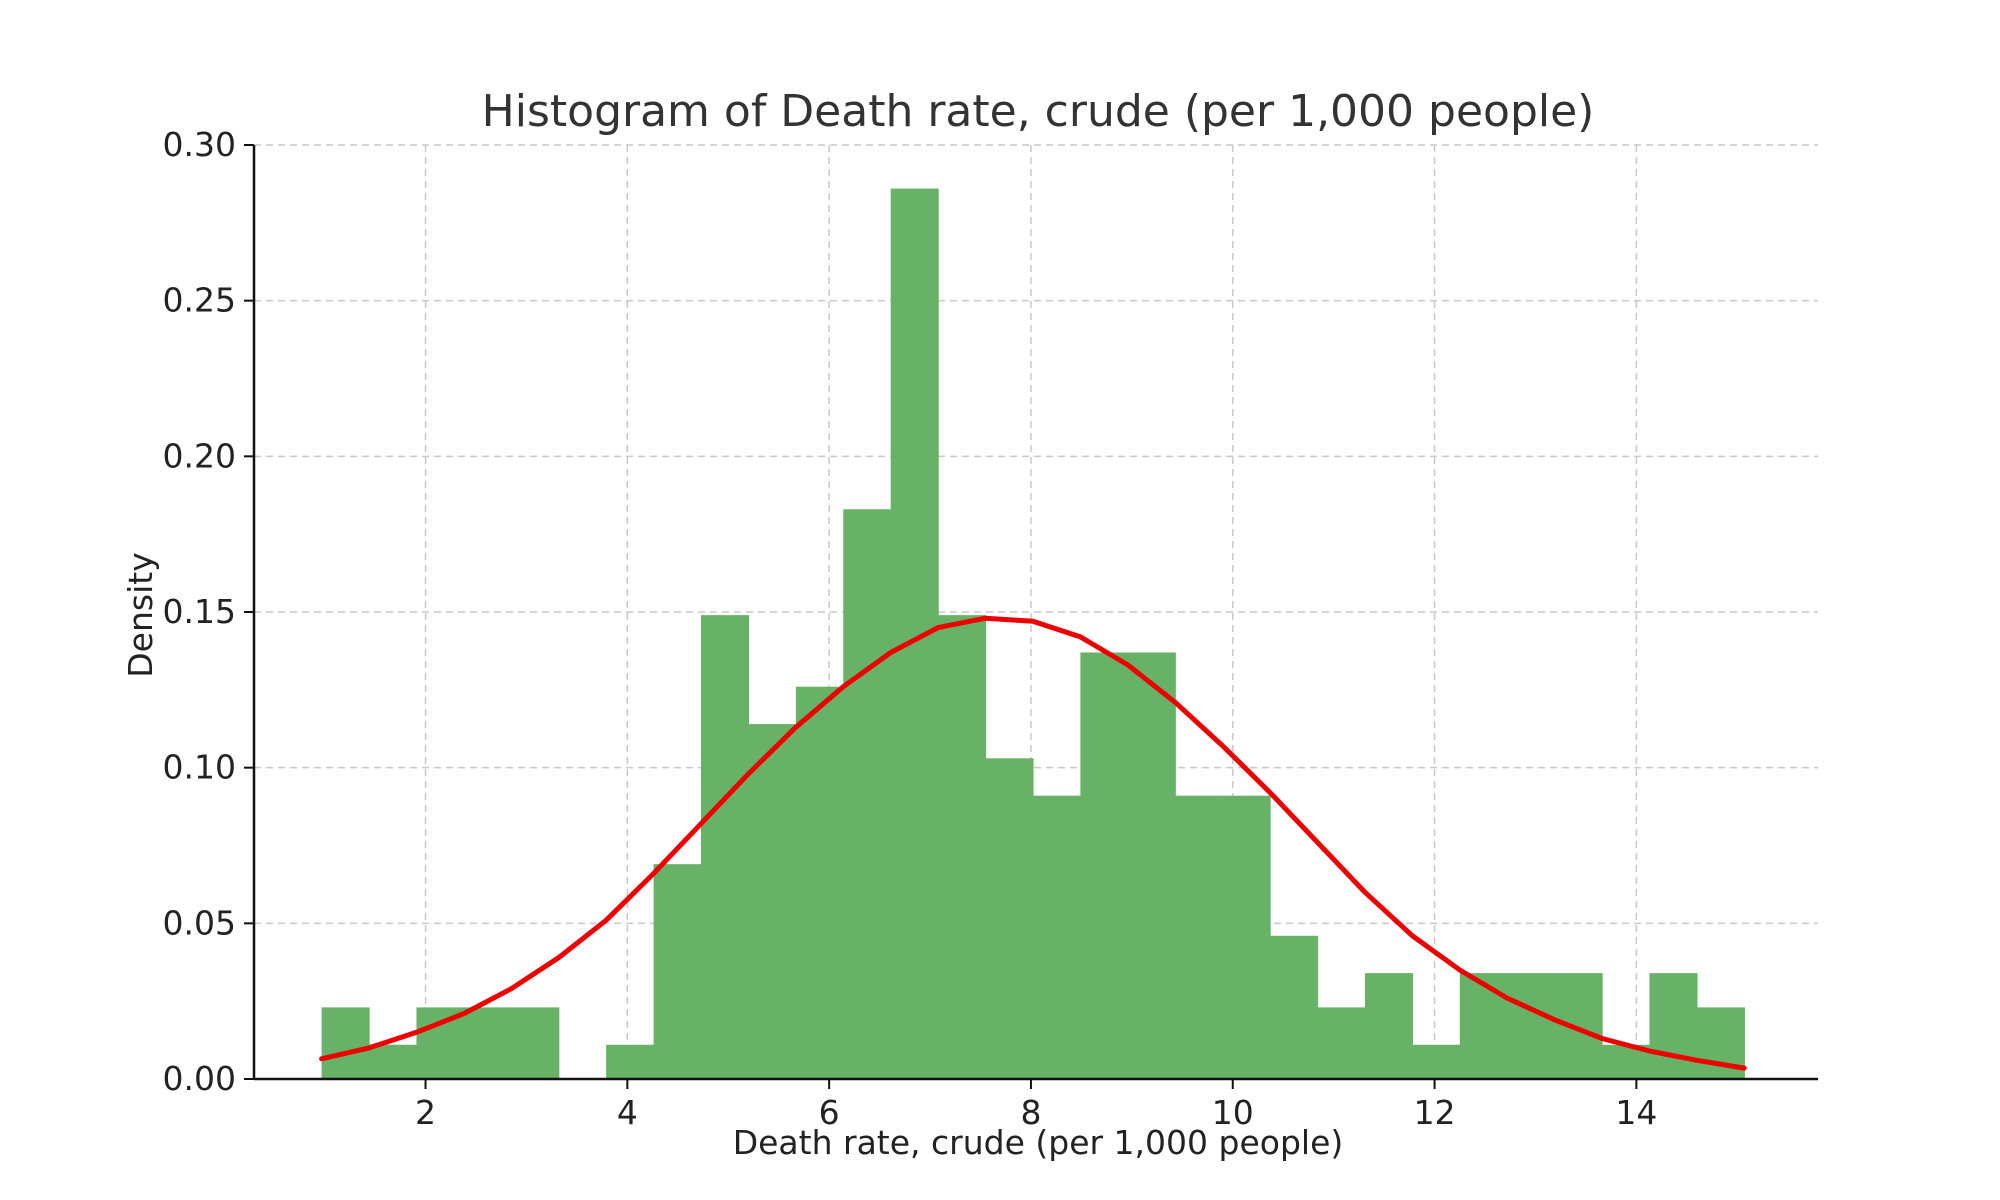 This screenshot has height=1200, width=2000. Describe the element at coordinates (1038, 1142) in the screenshot. I see `x-axis-label: Death rate, crude (per 1,000 people)` at that location.